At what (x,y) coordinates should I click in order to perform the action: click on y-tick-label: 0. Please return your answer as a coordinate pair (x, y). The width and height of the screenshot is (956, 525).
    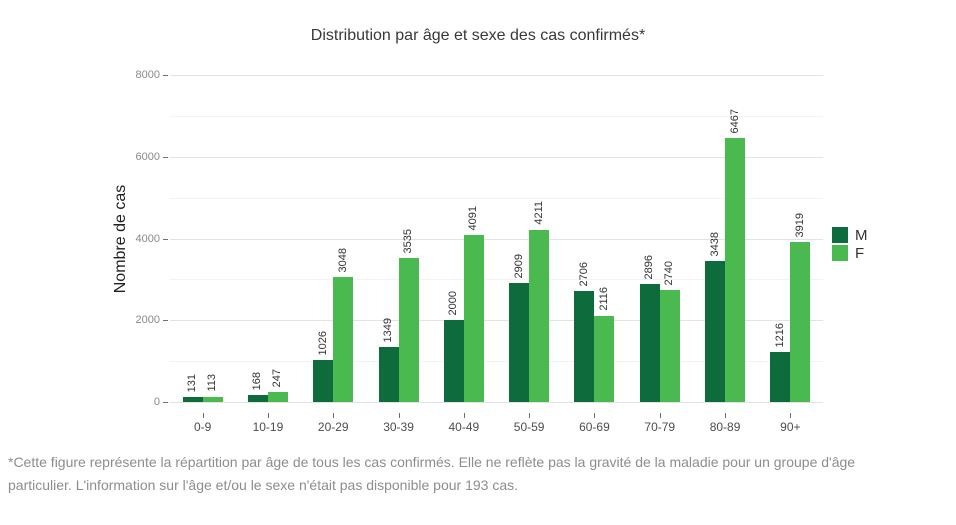
    Looking at the image, I should click on (156, 402).